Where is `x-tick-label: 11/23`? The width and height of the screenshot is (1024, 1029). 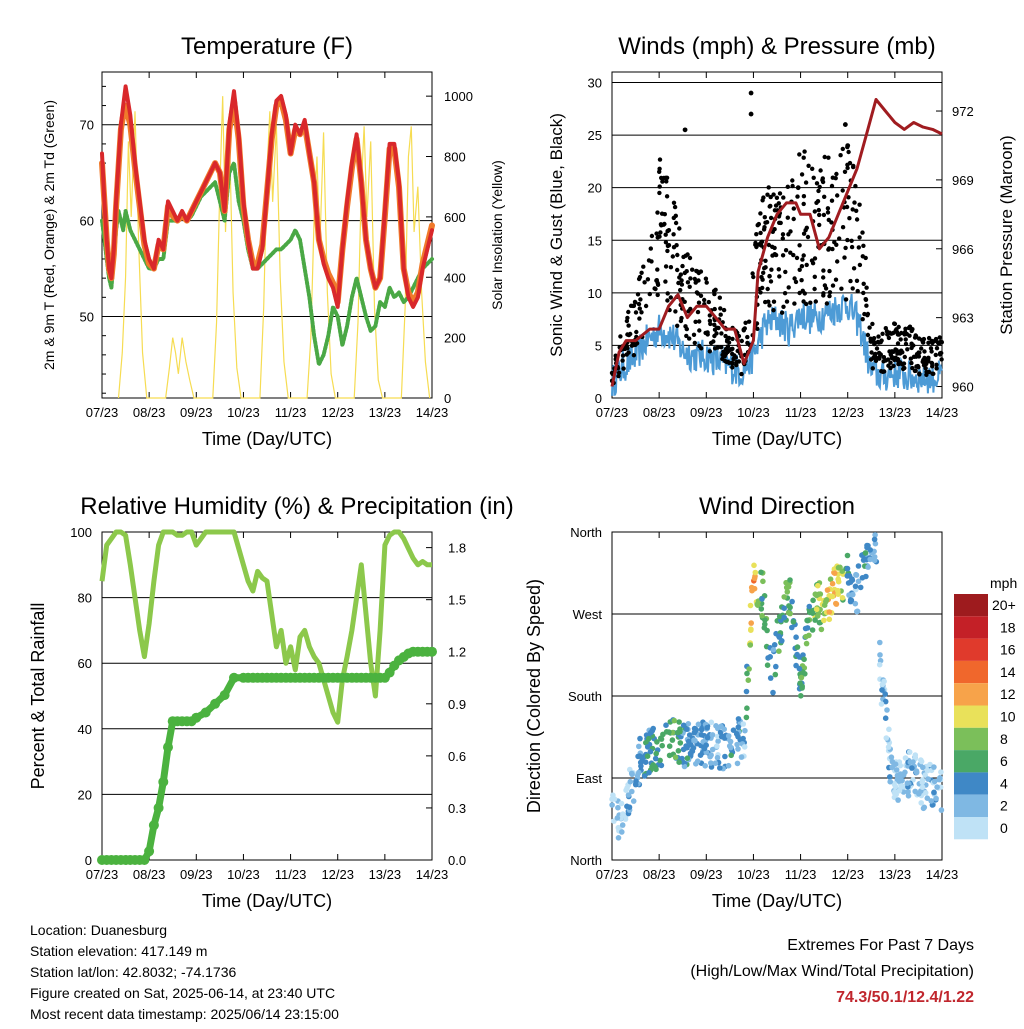
x-tick-label: 11/23 is located at coordinates (801, 412).